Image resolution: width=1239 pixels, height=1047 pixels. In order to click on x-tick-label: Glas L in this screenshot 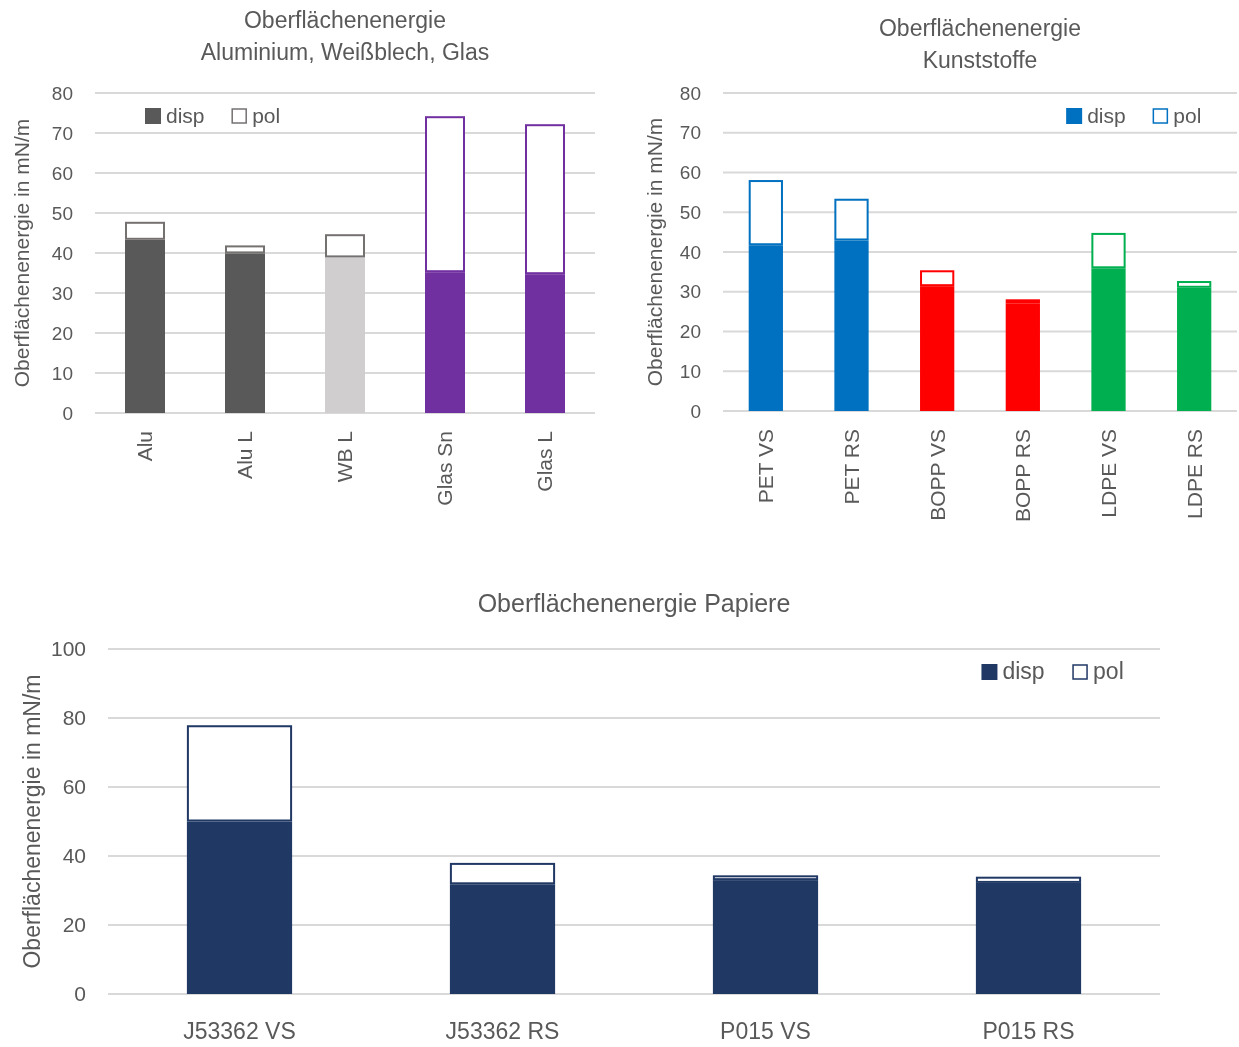, I will do `click(545, 461)`.